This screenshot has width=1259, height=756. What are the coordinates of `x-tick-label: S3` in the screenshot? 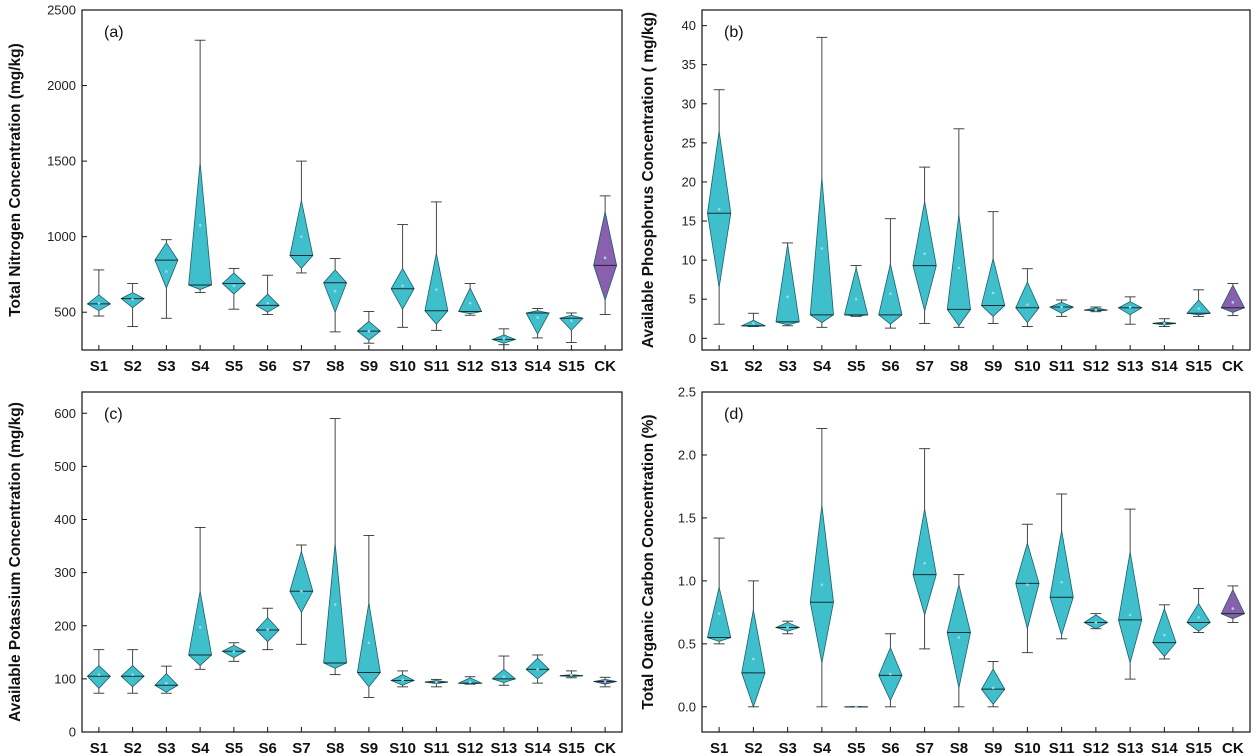 It's located at (166, 748).